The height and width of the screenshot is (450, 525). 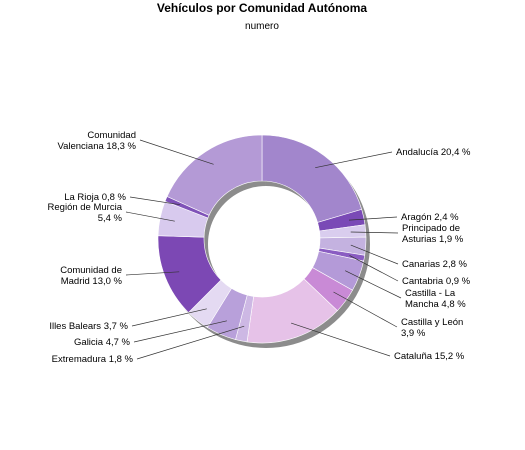 What do you see at coordinates (111, 135) in the screenshot?
I see `slice-label-line: Comunidad` at bounding box center [111, 135].